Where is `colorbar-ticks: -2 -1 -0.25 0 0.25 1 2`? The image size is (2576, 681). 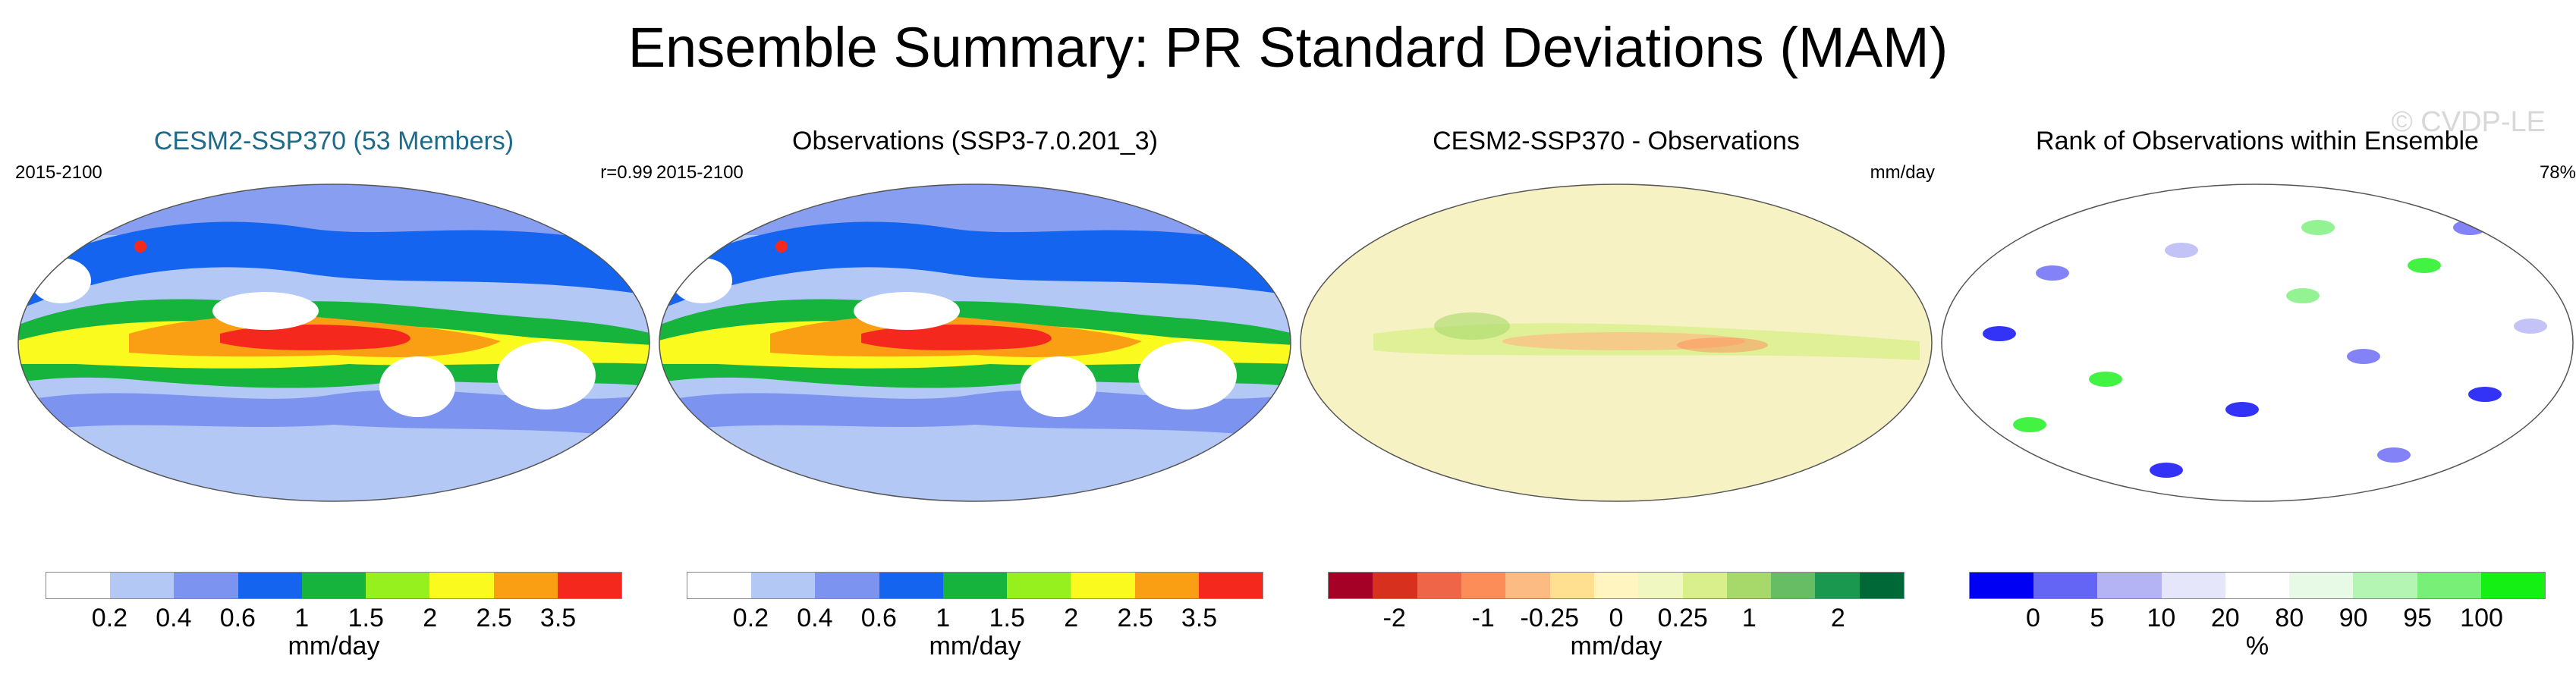
colorbar-ticks: -2 -1 -0.25 0 0.25 1 2 is located at coordinates (1616, 615).